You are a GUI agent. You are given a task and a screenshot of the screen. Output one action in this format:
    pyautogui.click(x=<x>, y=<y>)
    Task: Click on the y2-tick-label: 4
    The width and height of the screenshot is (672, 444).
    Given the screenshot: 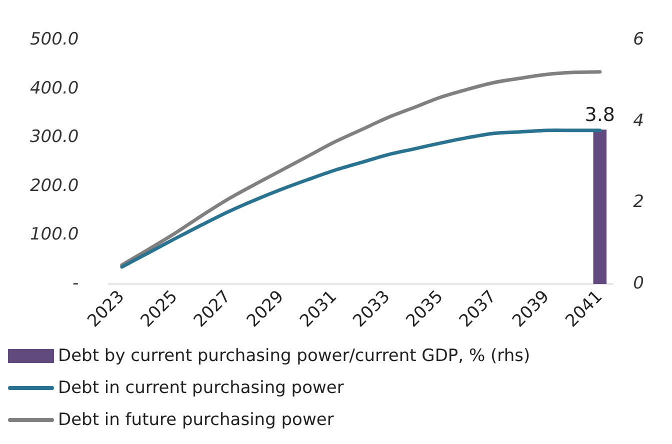 What is the action you would take?
    pyautogui.click(x=638, y=120)
    